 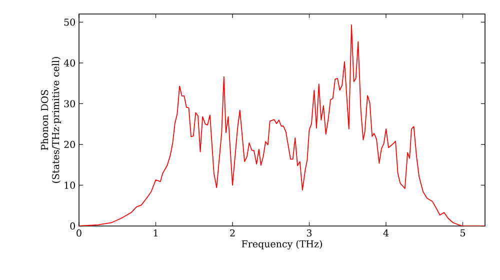 What do you see at coordinates (69, 185) in the screenshot?
I see `y-tick-label: 10` at bounding box center [69, 185].